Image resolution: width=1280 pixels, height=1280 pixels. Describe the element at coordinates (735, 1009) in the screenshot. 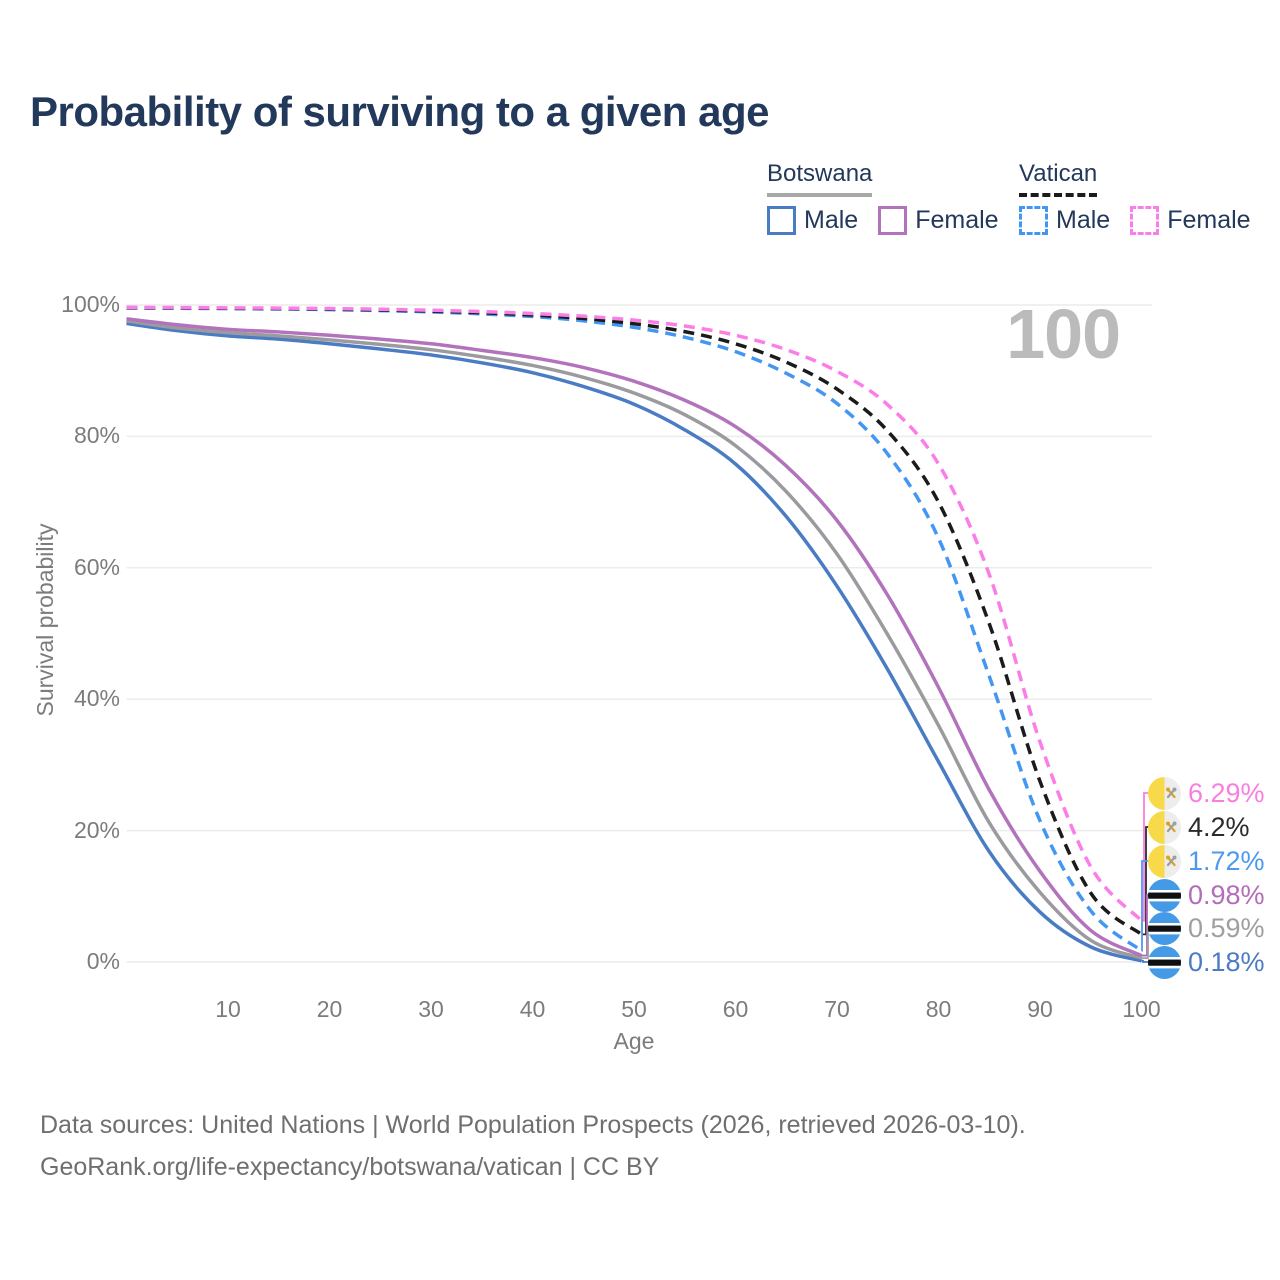

I see `x-tick-label: 60` at that location.